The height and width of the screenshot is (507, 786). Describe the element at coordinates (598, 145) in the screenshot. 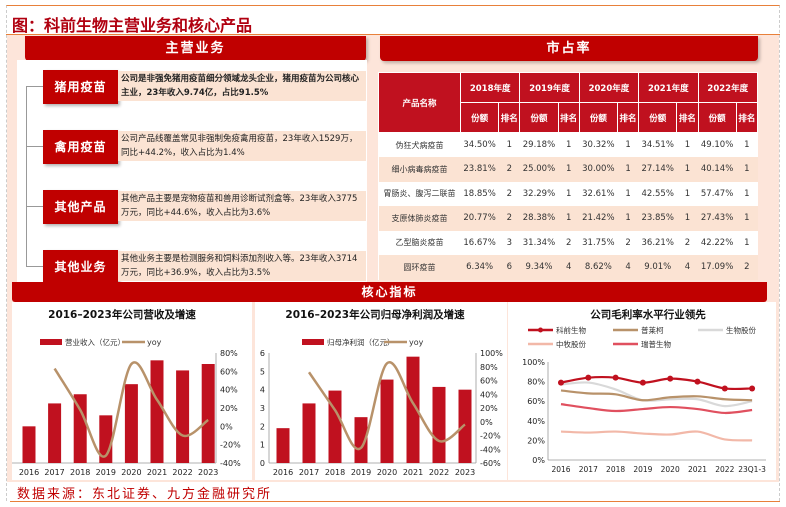

I see `share-cell: 30.32%` at that location.